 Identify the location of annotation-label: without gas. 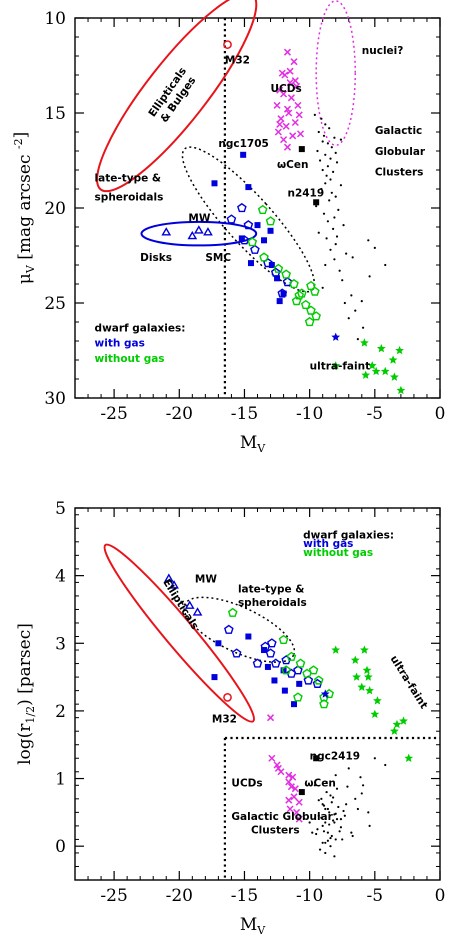
(130, 359).